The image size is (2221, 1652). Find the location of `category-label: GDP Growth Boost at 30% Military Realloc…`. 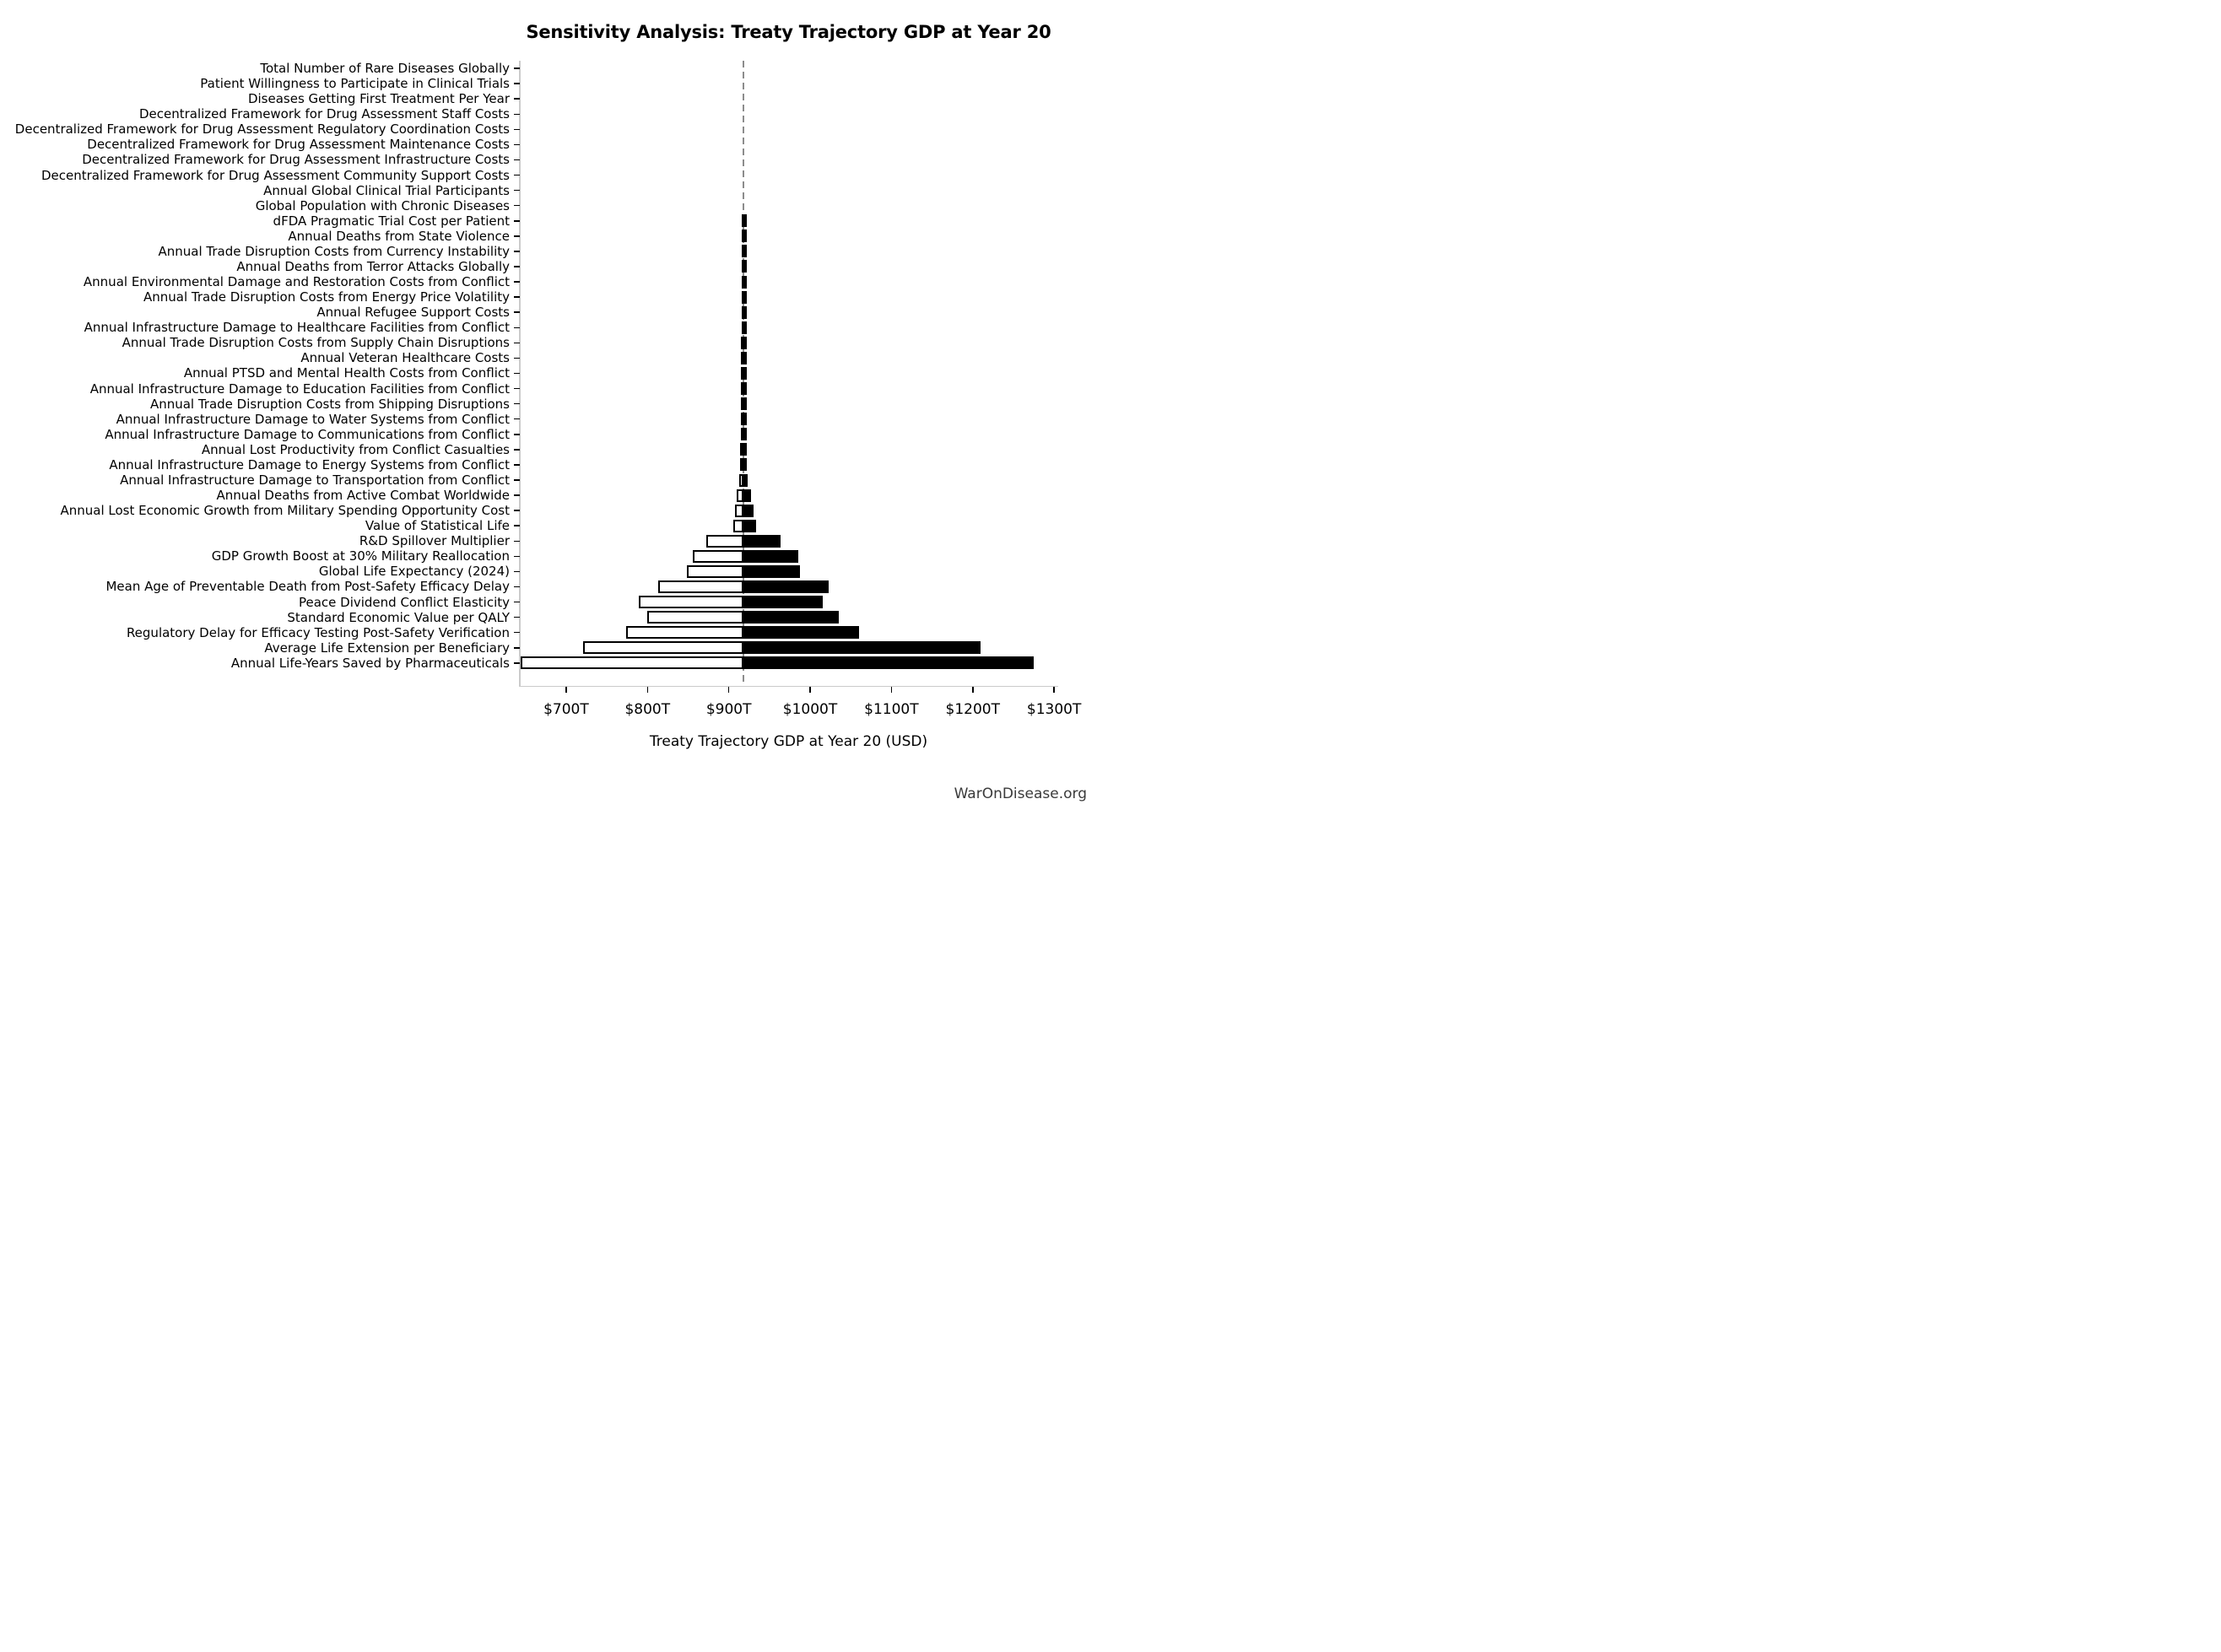

category-label: GDP Growth Boost at 30% Military Realloc… is located at coordinates (360, 556).